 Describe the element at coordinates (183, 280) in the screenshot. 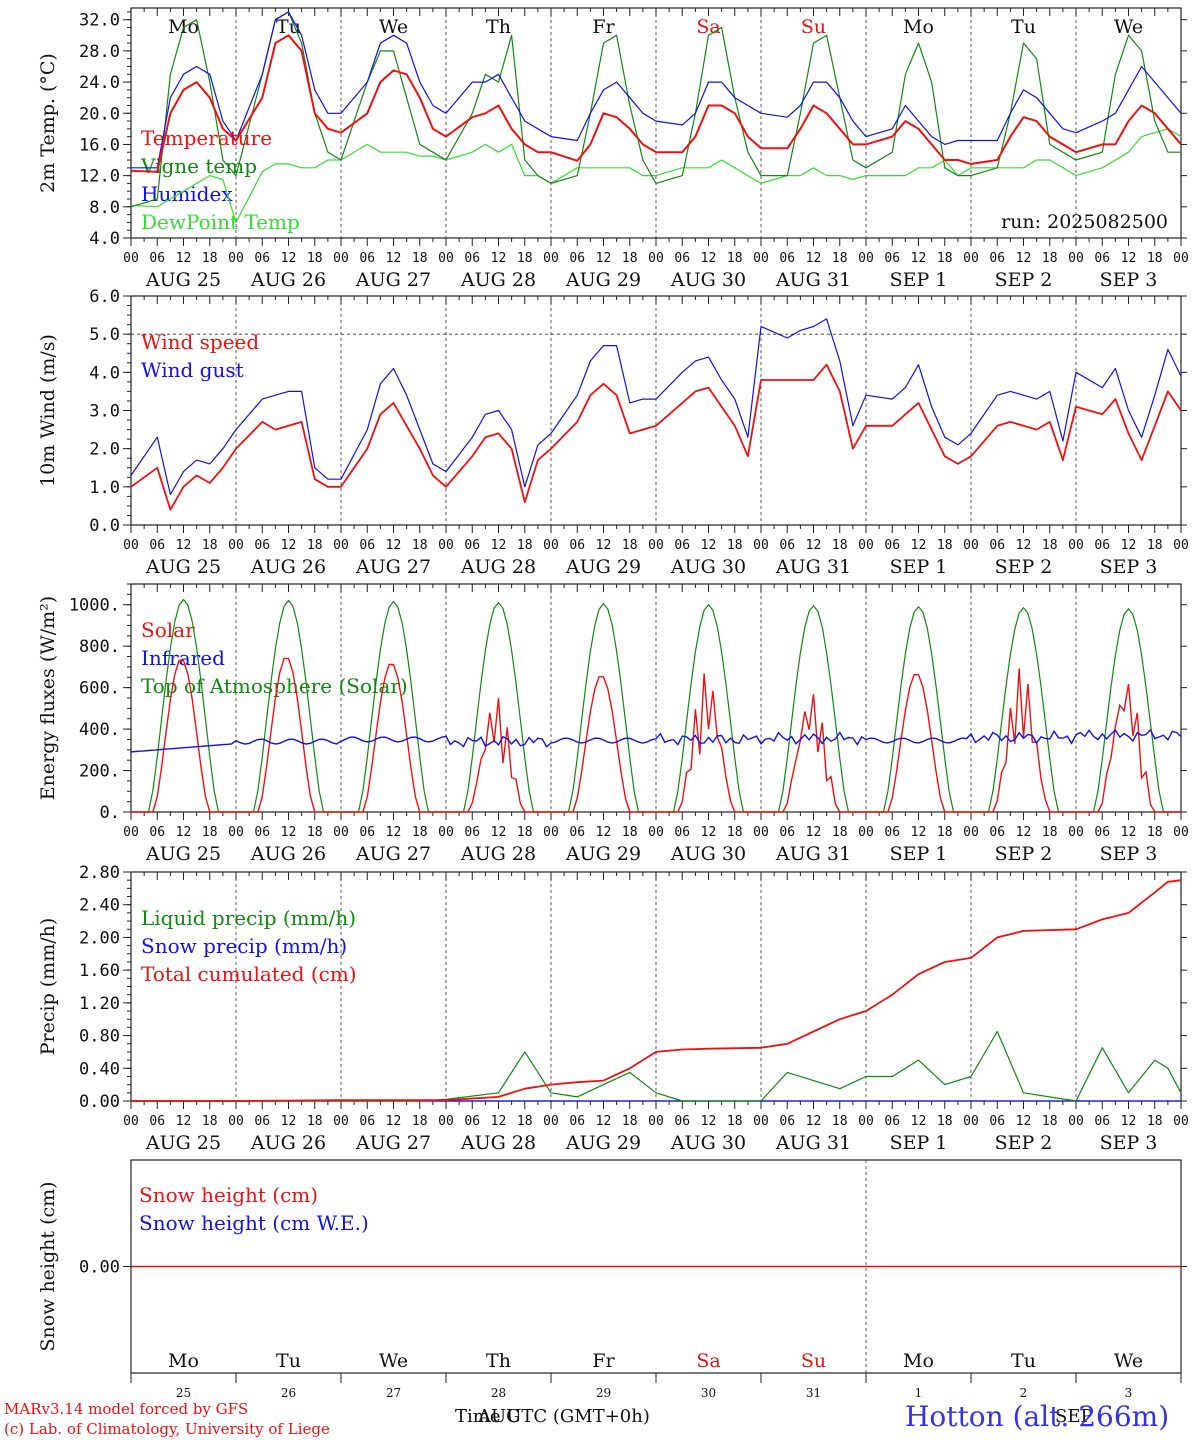

I see `date-label: AUG 25` at that location.